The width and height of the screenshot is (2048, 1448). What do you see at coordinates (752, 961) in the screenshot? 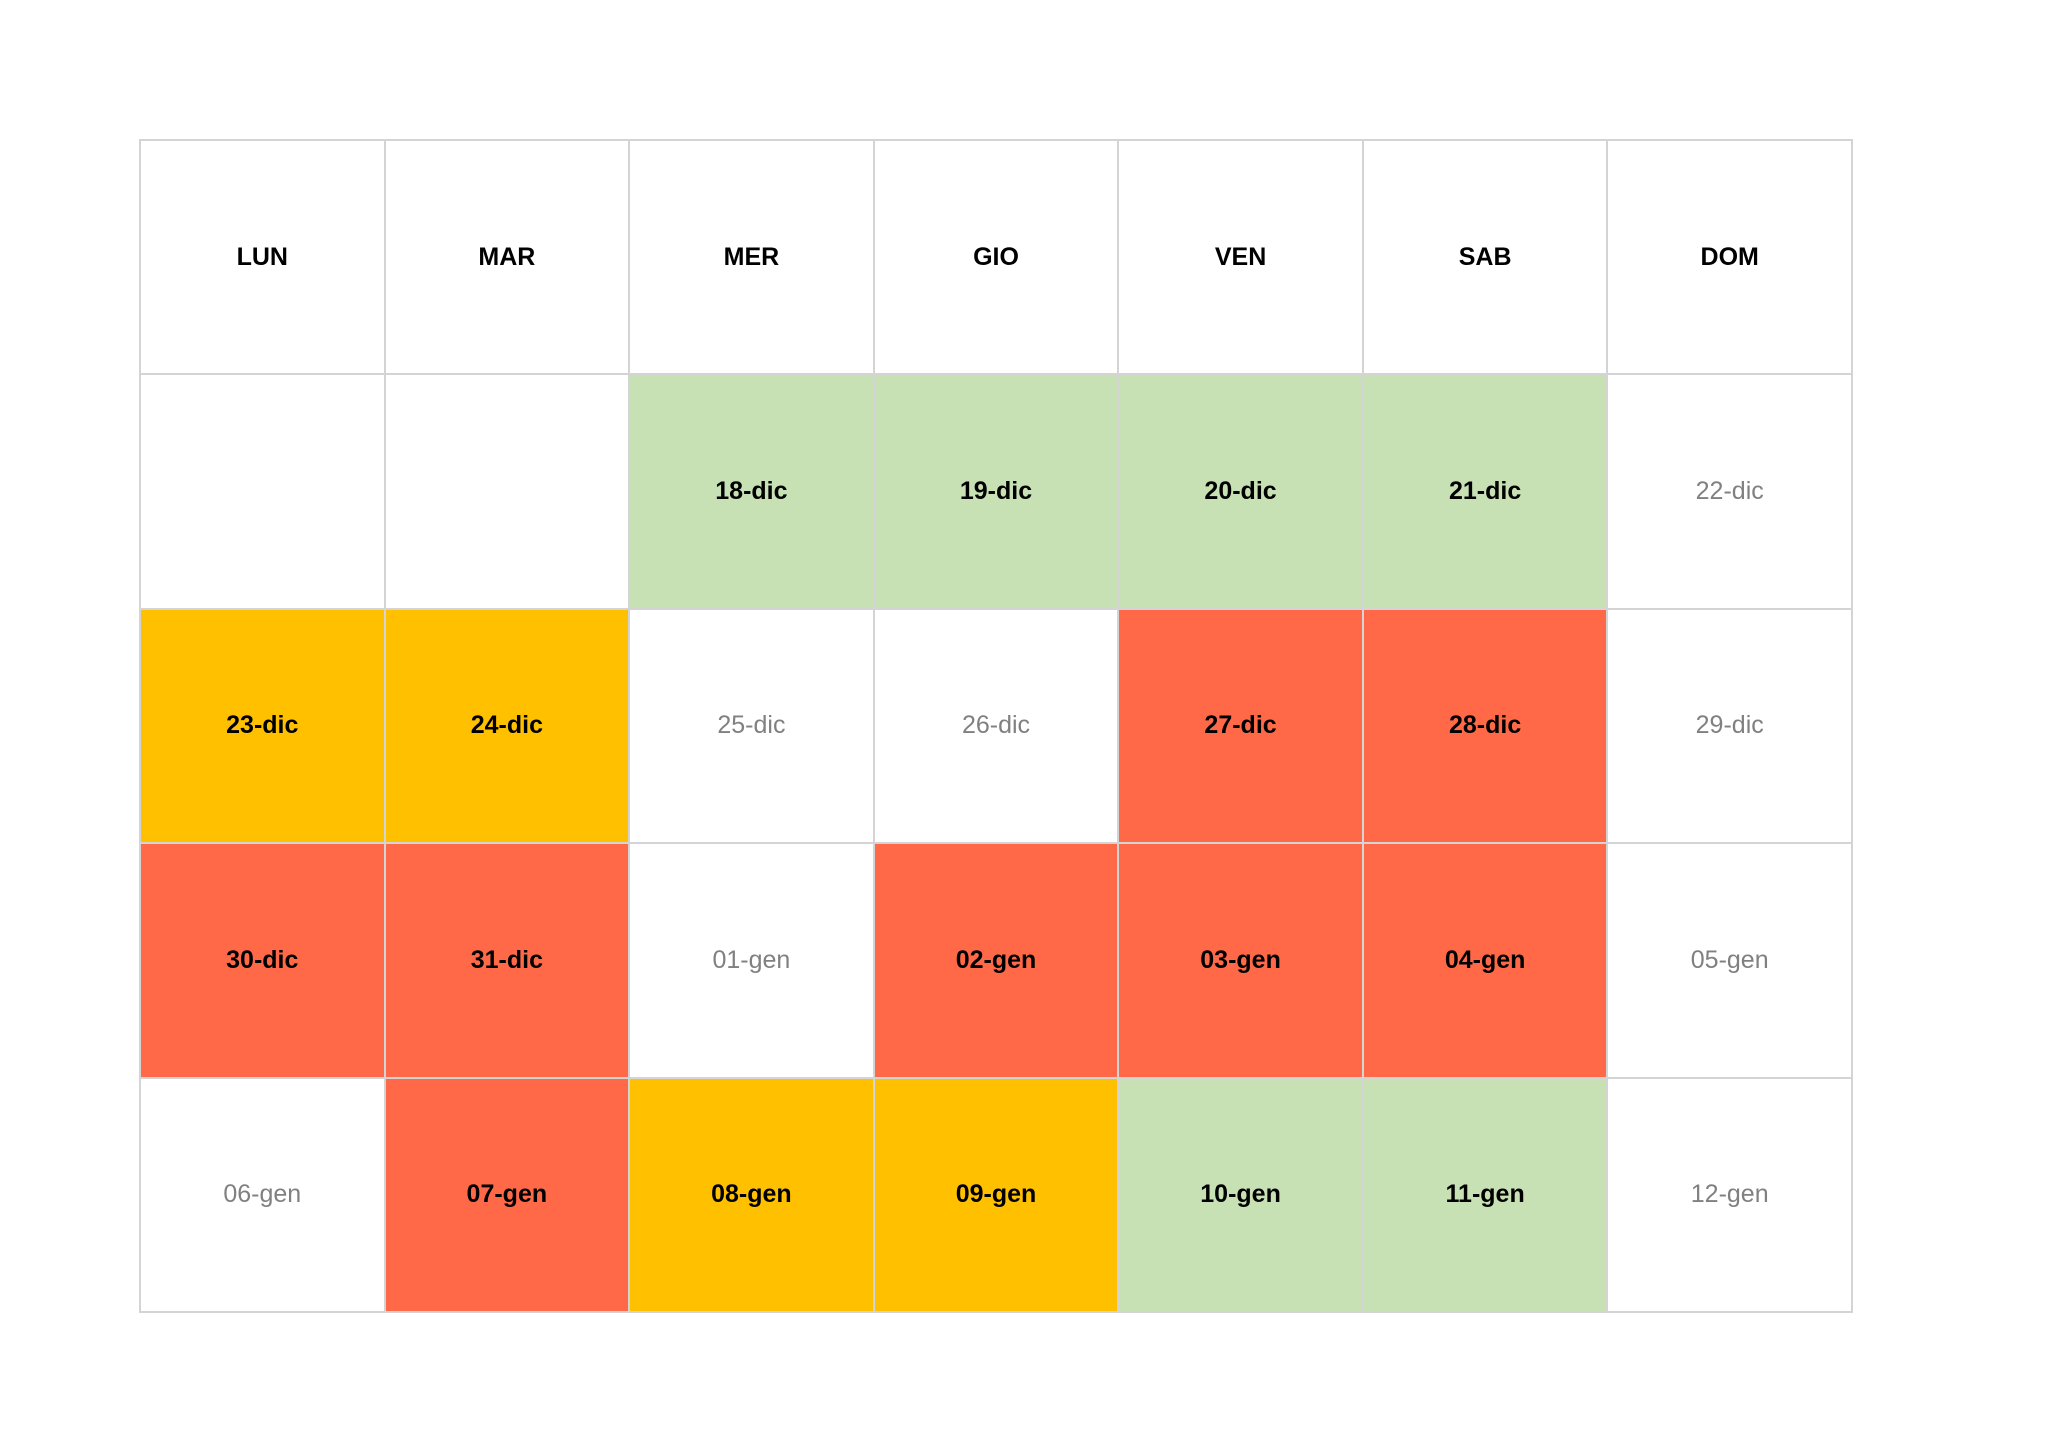
I see `day-cell: 01-gen` at bounding box center [752, 961].